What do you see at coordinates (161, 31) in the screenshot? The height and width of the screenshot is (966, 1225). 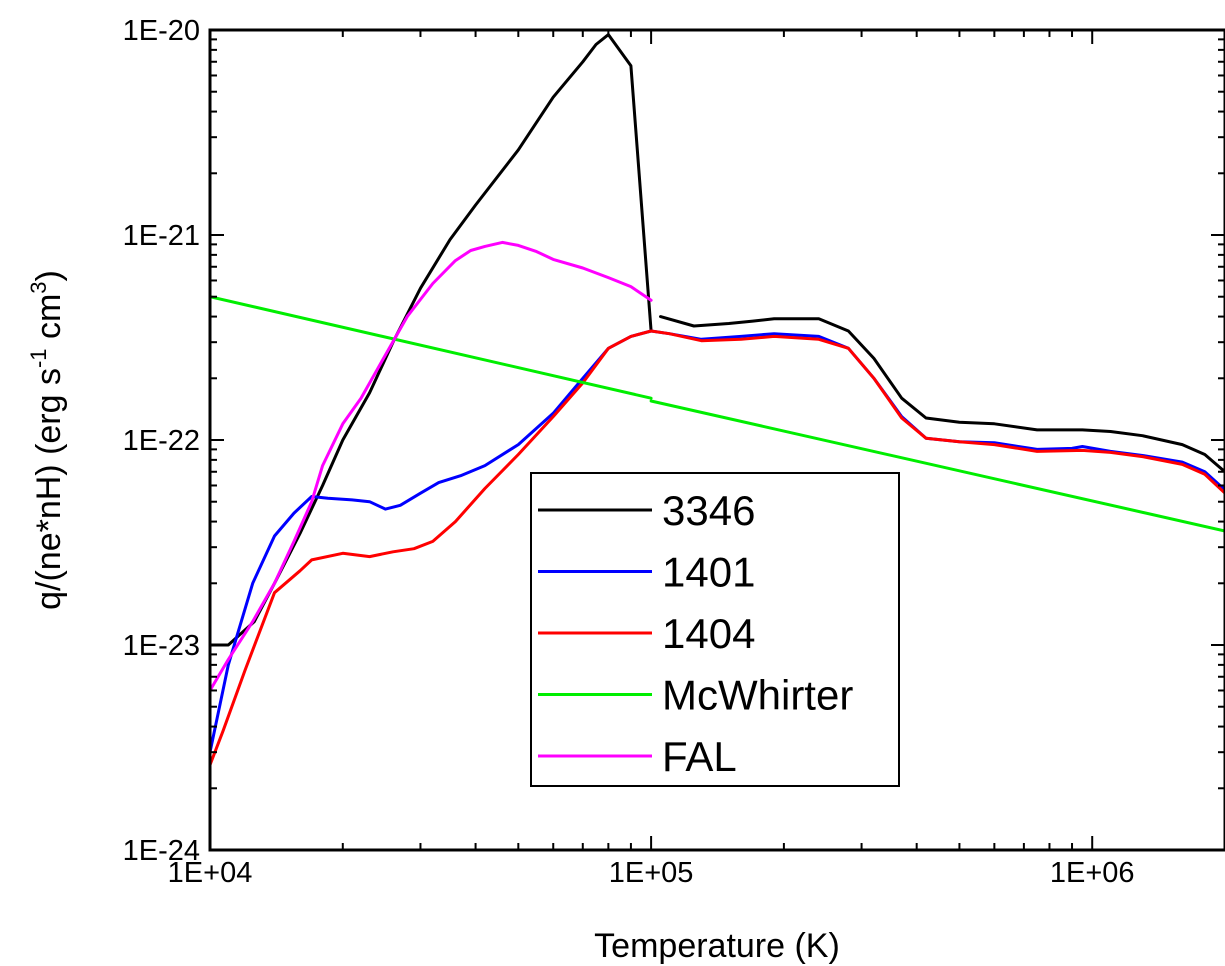 I see `y-tick-label: 1E-20` at bounding box center [161, 31].